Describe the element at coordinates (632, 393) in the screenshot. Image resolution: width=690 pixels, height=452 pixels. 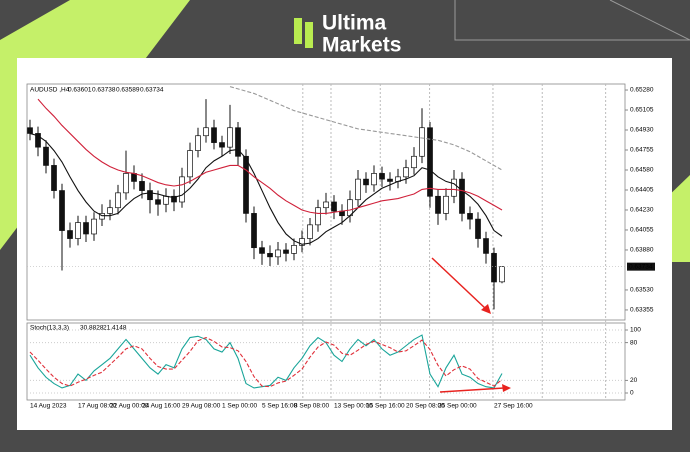
I see `y-tick-label: 0` at that location.